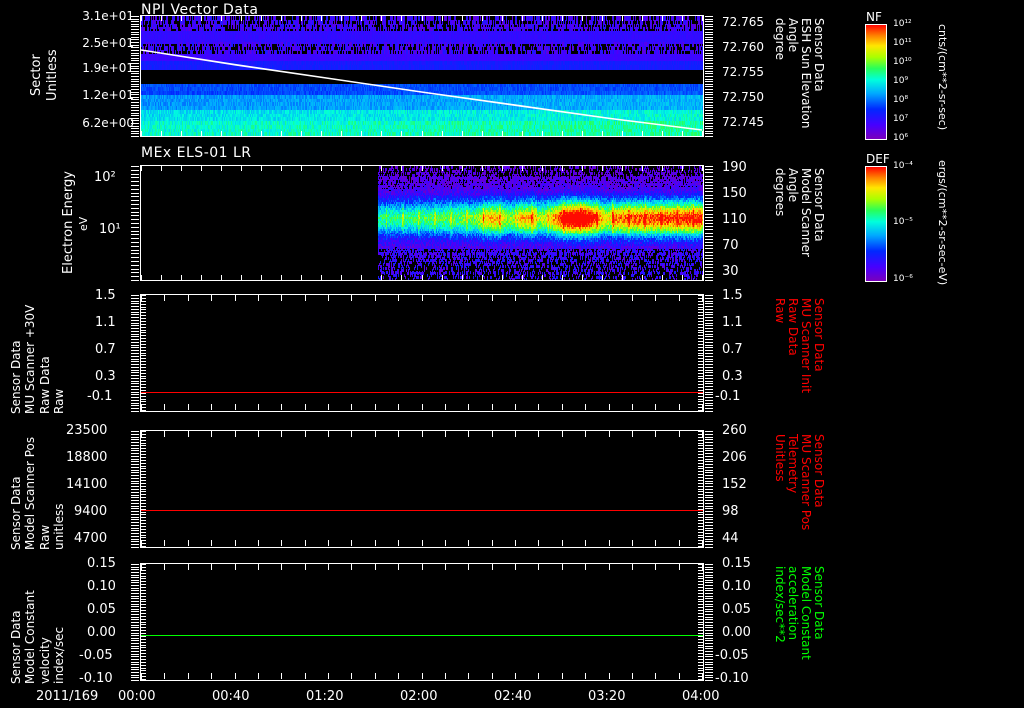  Describe the element at coordinates (96, 655) in the screenshot. I see `panel5-ytick-4: -0.05` at that location.